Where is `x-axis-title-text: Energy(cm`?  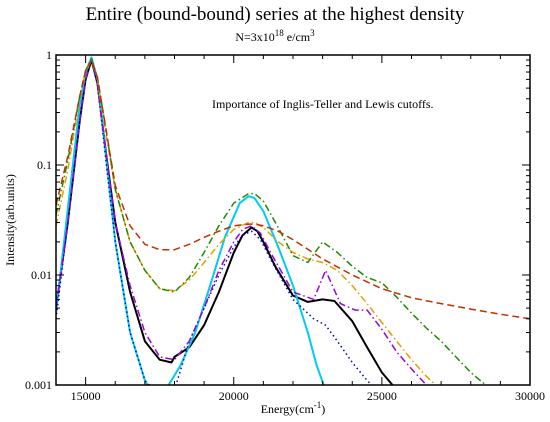 x-axis-title-text: Energy(cm is located at coordinates (288, 409).